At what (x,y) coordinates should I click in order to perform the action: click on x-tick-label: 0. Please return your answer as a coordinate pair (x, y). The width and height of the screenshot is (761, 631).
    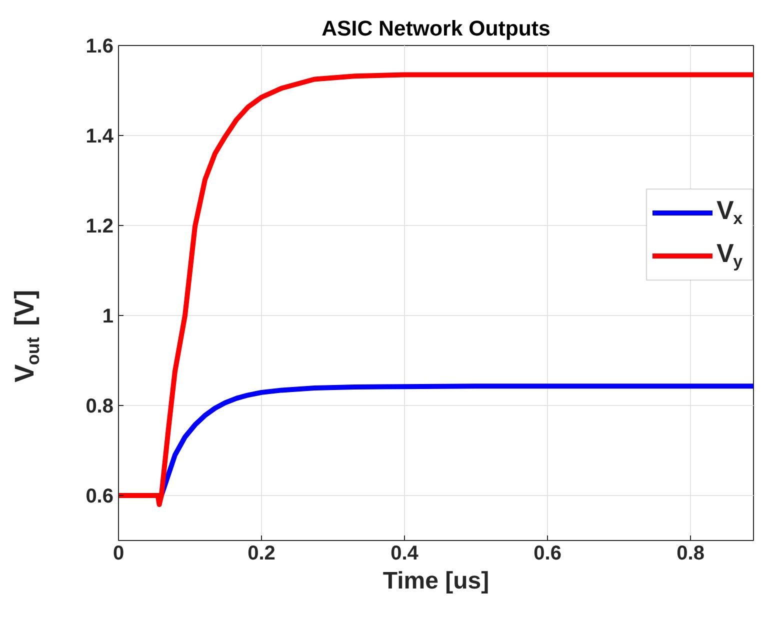
    Looking at the image, I should click on (118, 553).